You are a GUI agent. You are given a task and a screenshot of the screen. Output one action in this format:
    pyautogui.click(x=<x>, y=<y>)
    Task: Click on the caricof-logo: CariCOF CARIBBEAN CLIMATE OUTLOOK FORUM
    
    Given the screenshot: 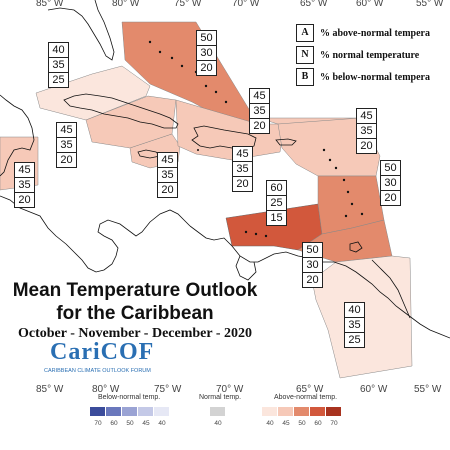 What is the action you would take?
    pyautogui.click(x=114, y=357)
    